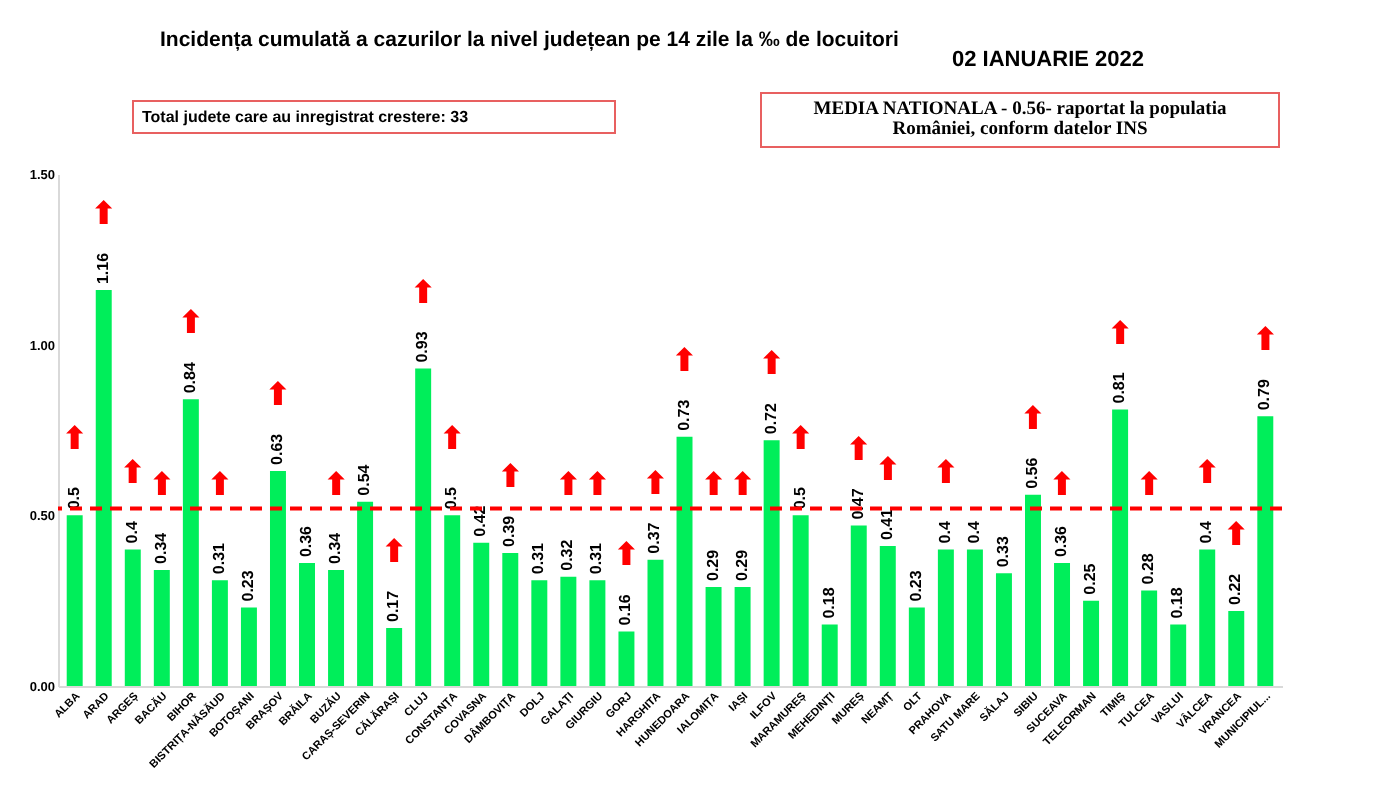 This screenshot has width=1378, height=796. I want to click on data-label: 0.63, so click(276, 448).